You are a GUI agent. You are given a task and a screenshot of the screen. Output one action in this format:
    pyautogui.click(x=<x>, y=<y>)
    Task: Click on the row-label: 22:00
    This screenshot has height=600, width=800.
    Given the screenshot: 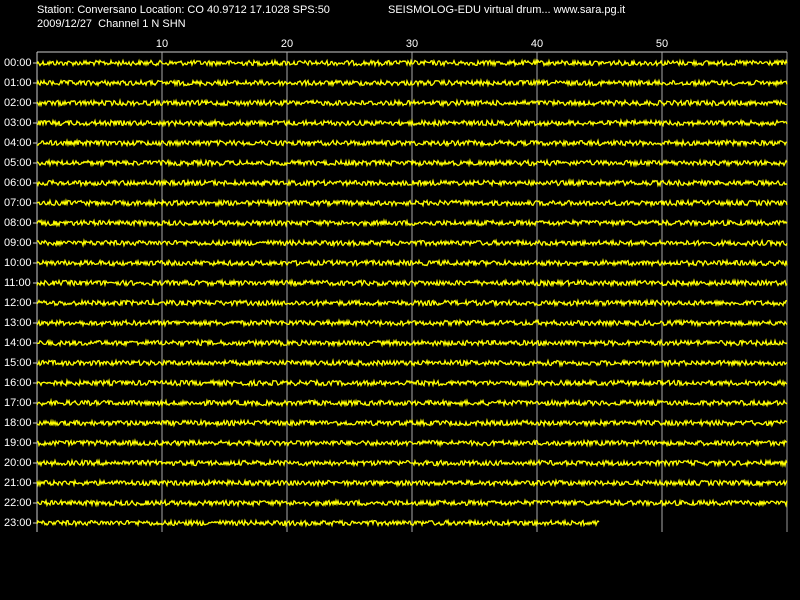 What is the action you would take?
    pyautogui.click(x=18, y=503)
    